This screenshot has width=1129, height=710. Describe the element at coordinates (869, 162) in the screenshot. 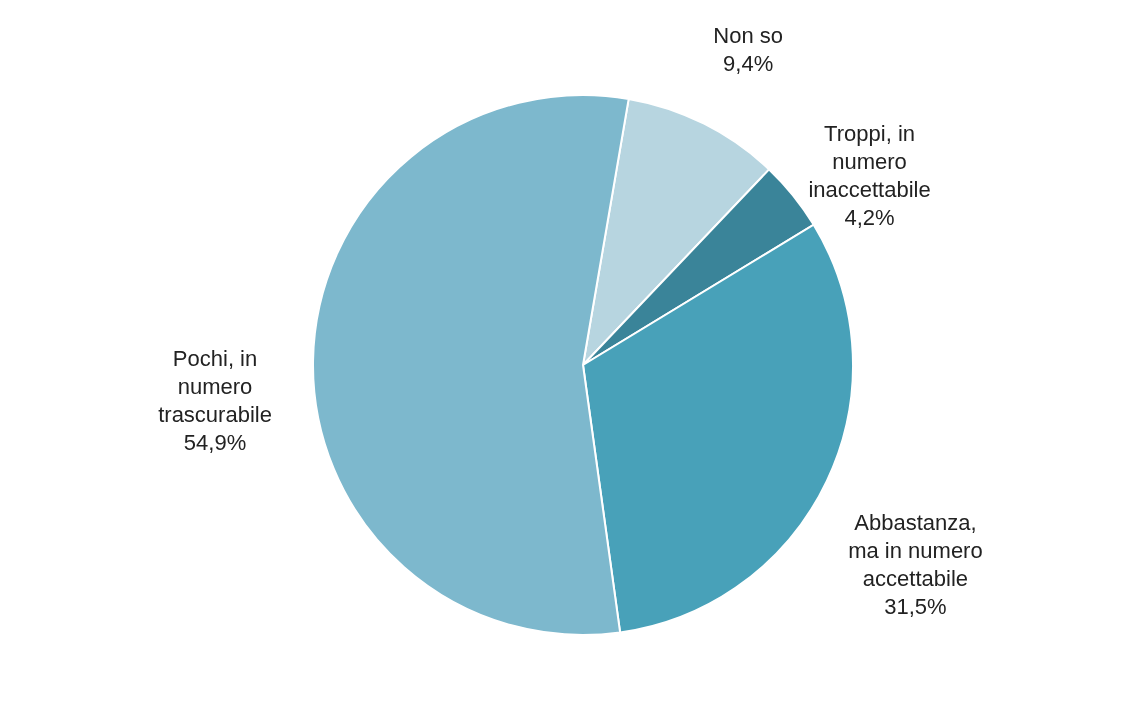

I see `slice-label: Troppi, in numero inaccettabile` at that location.